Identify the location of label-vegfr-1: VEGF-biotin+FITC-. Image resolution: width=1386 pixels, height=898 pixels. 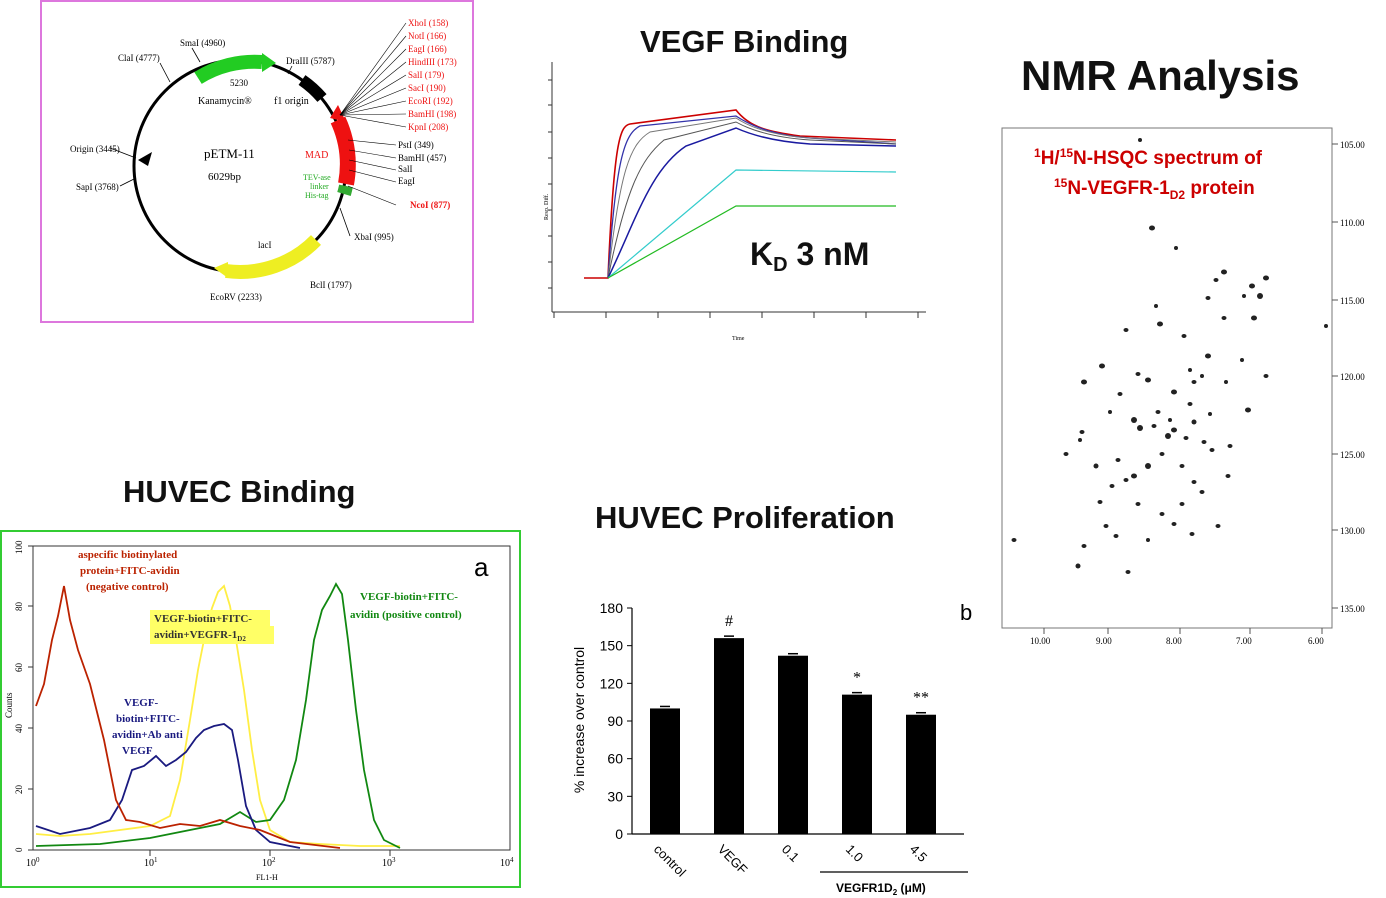
(203, 619).